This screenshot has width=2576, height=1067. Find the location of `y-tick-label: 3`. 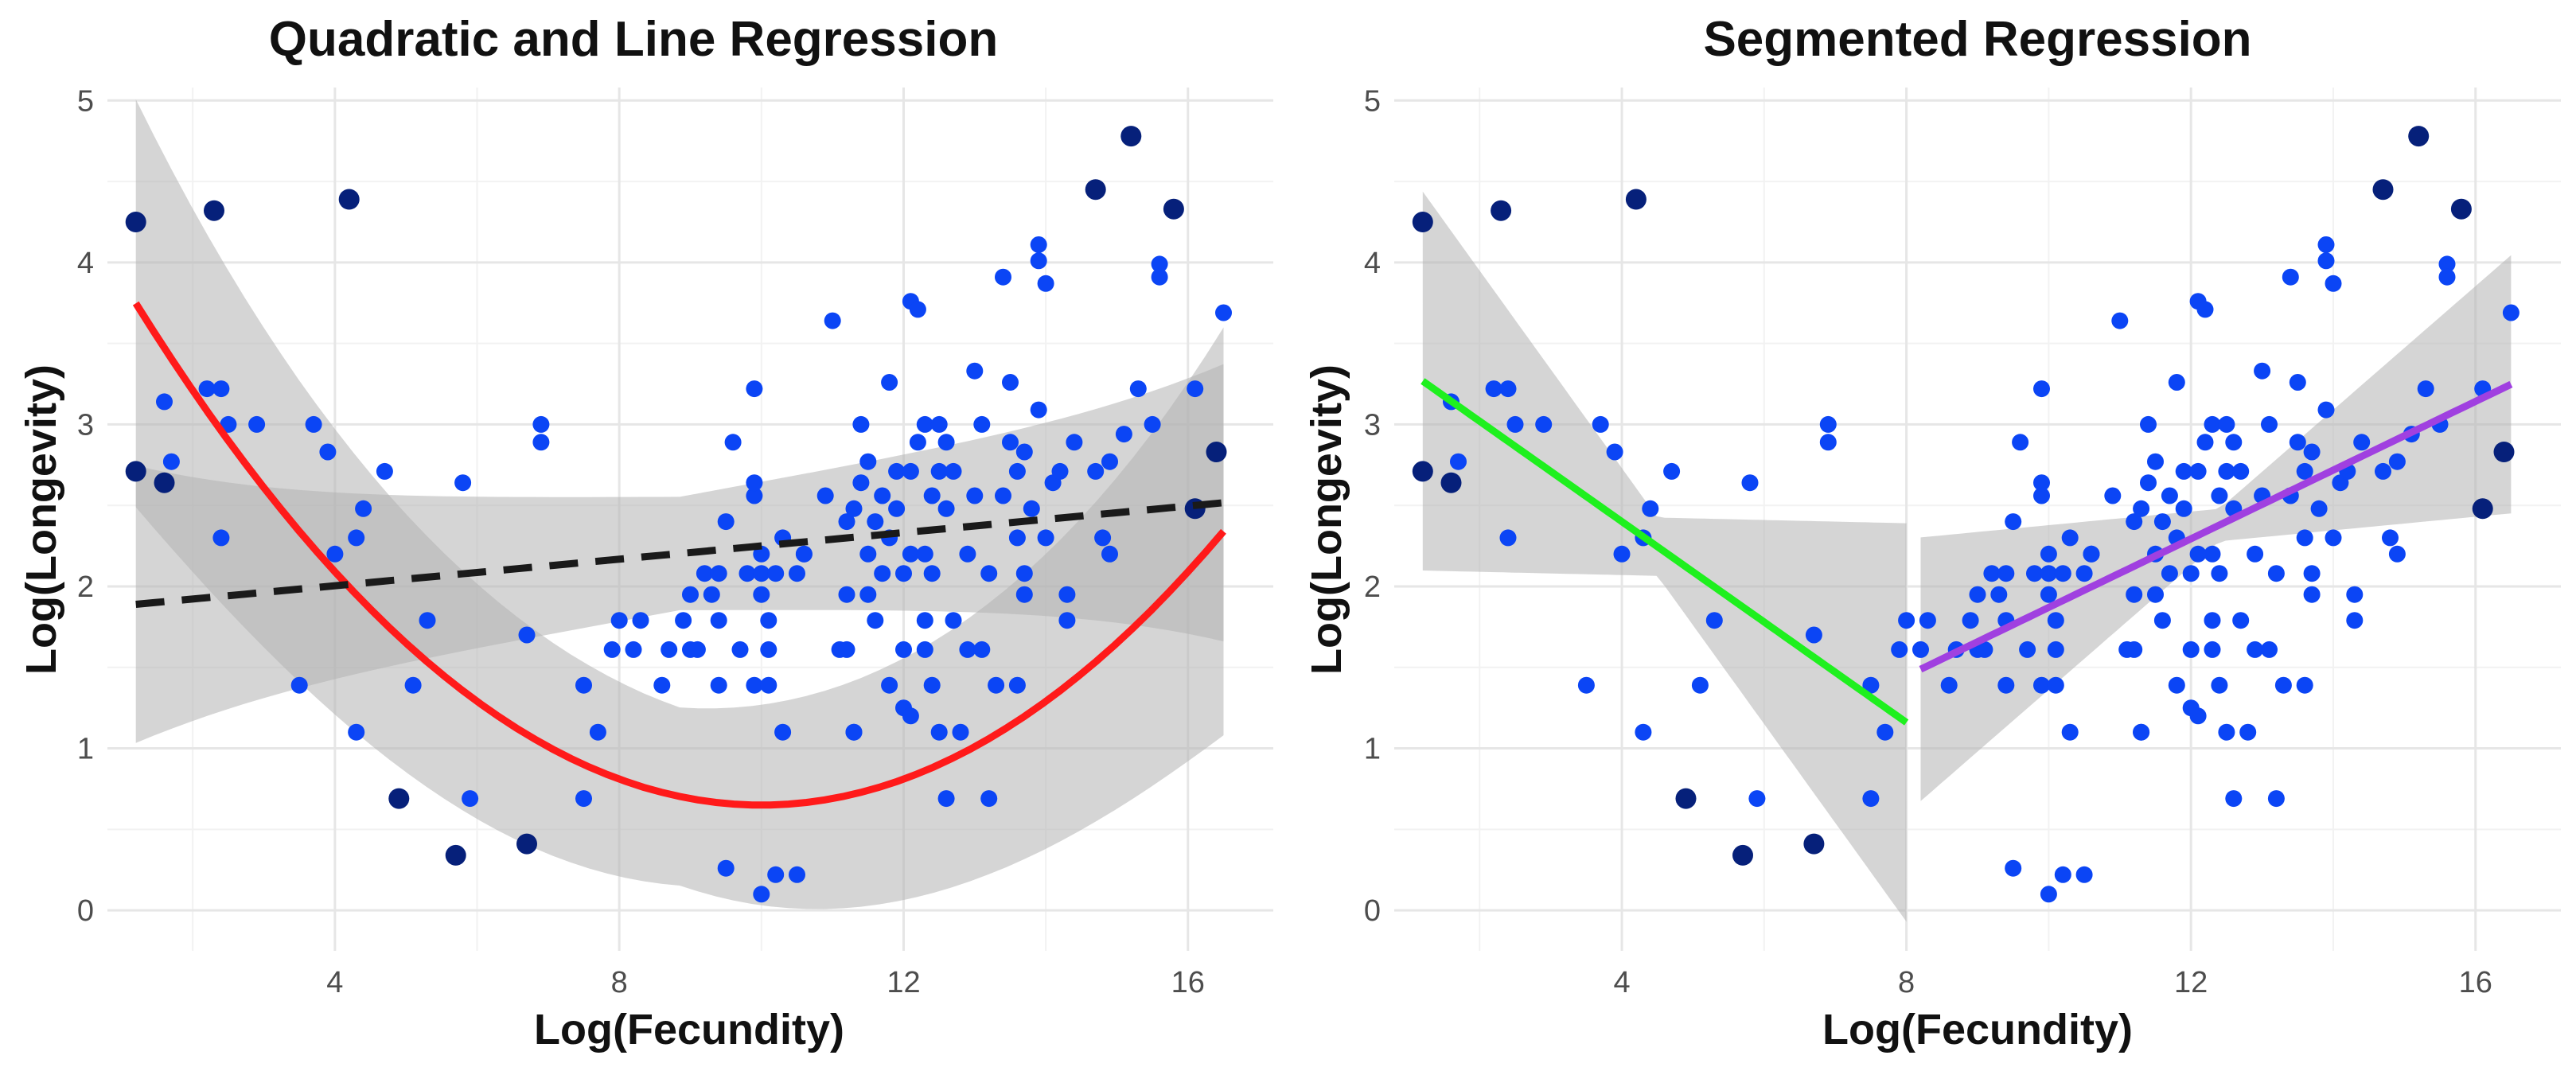

y-tick-label: 3 is located at coordinates (1372, 425).